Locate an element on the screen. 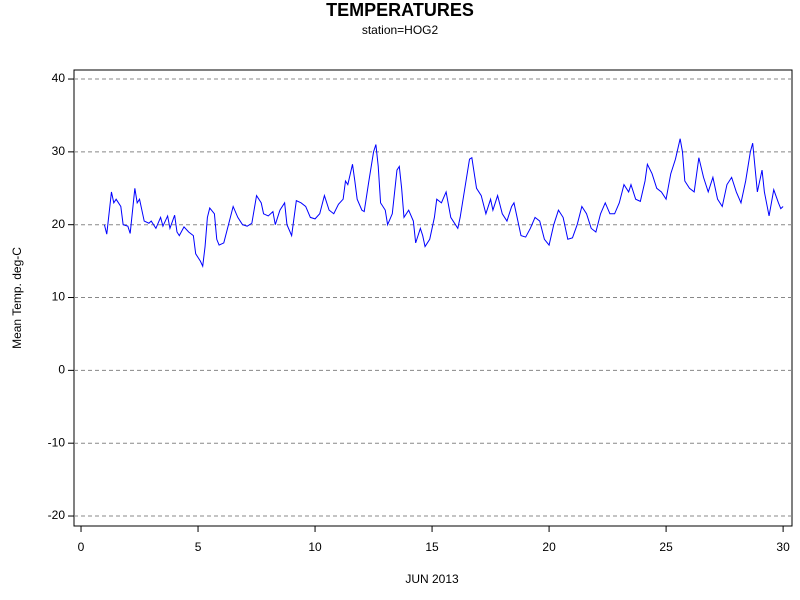 The image size is (800, 600). x-tick-label: 20 is located at coordinates (549, 547).